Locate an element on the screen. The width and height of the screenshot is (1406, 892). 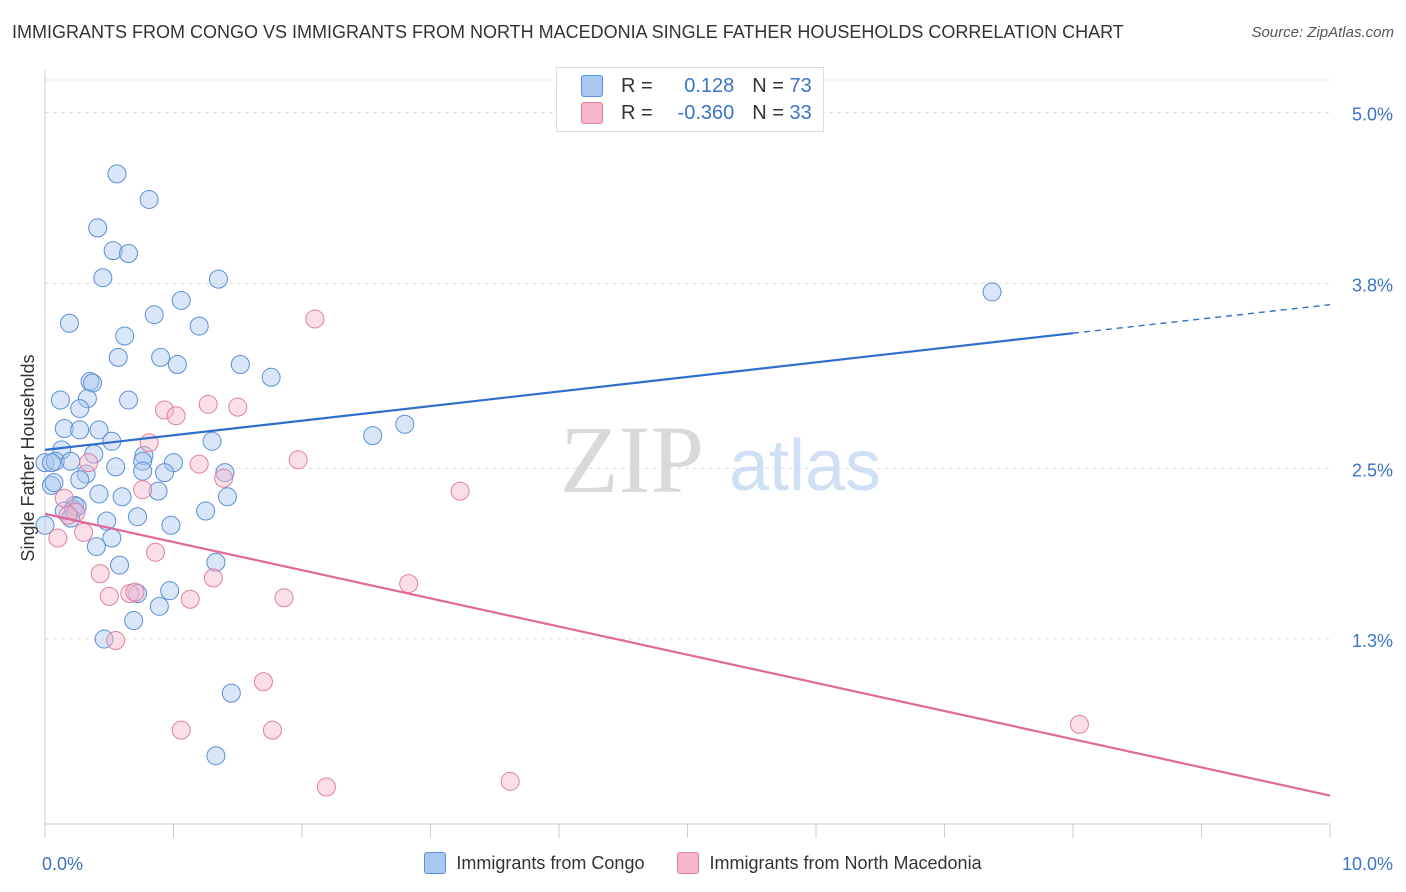
legend-swatch-congo is located at coordinates (435, 863).